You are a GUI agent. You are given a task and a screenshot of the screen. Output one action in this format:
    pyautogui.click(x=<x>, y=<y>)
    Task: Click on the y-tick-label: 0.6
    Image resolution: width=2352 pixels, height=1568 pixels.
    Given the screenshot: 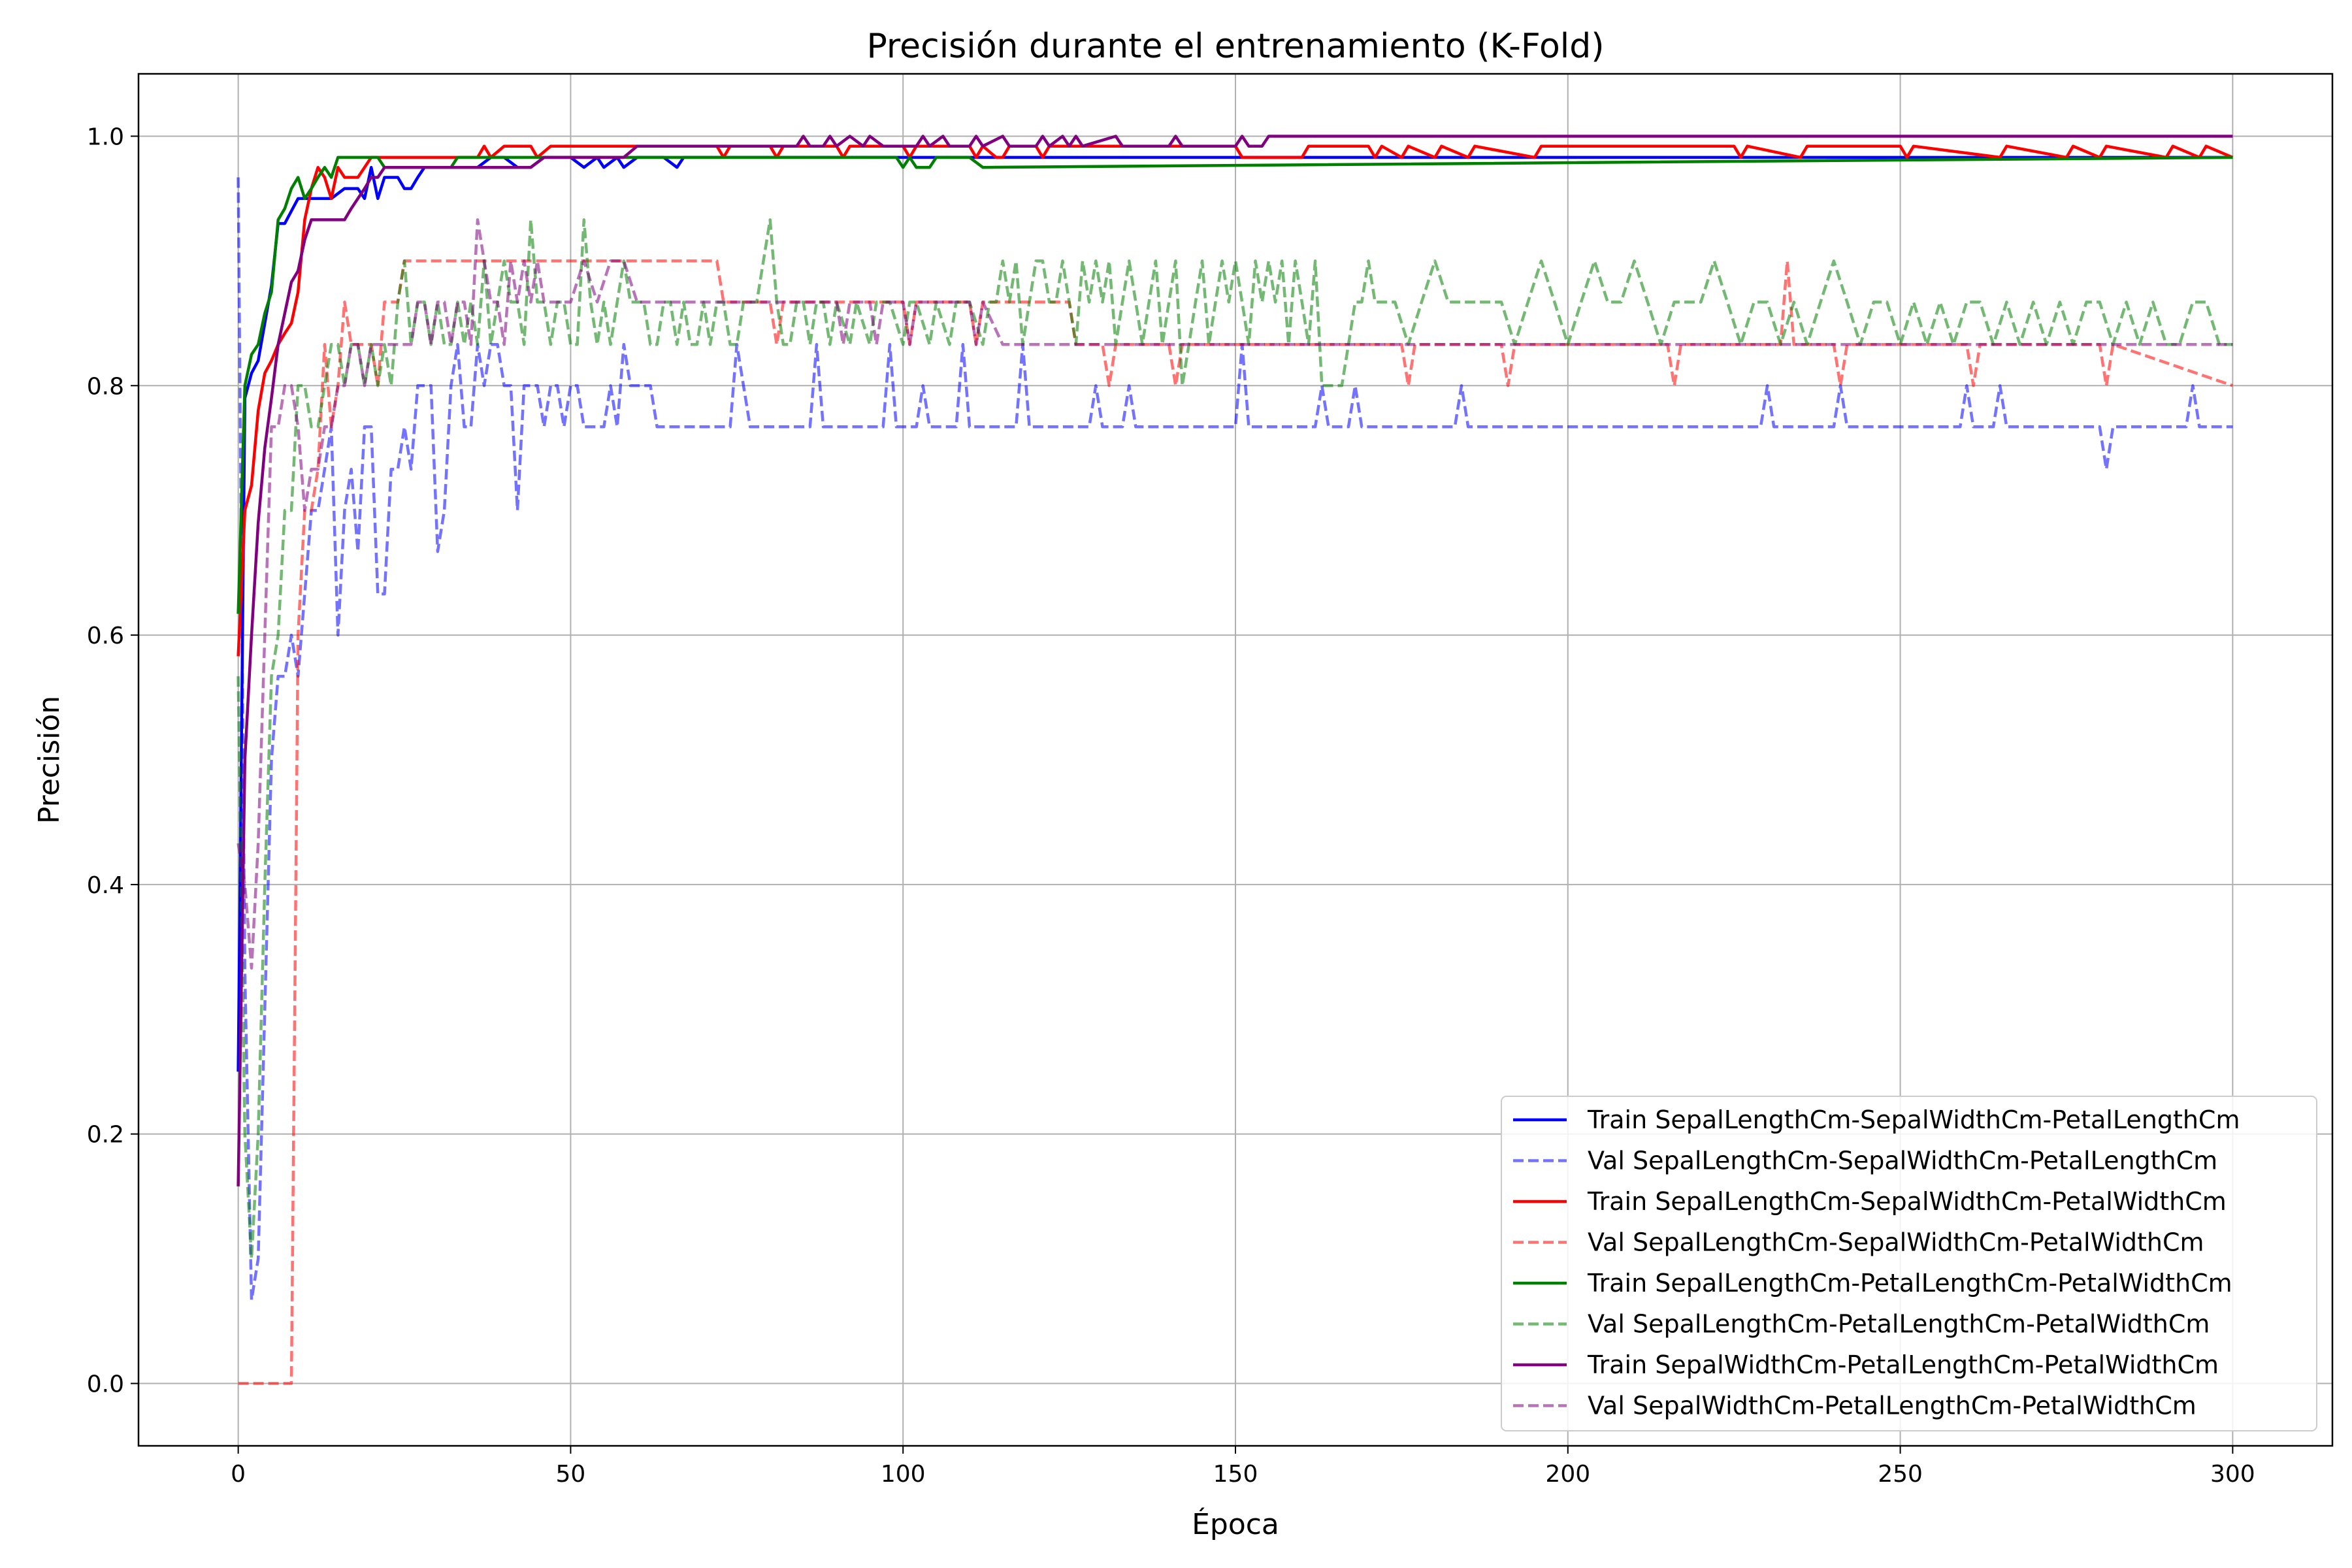 What is the action you would take?
    pyautogui.click(x=105, y=636)
    